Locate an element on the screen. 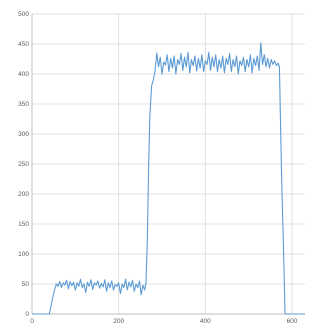 The width and height of the screenshot is (320, 324). x-tick-label: 600 is located at coordinates (292, 321).